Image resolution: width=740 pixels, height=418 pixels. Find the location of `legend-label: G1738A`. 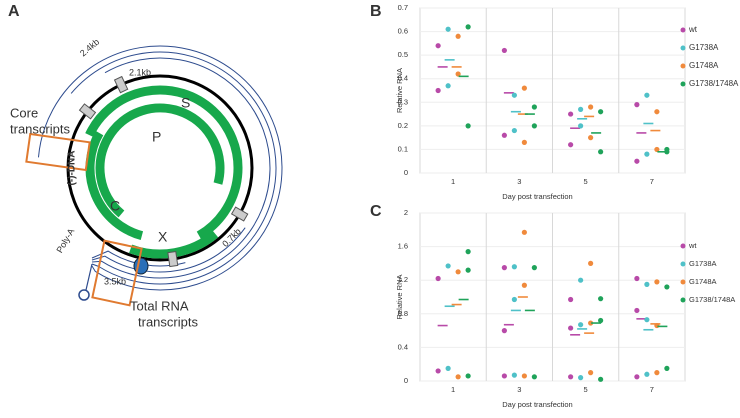

legend-label: G1738A is located at coordinates (704, 47).